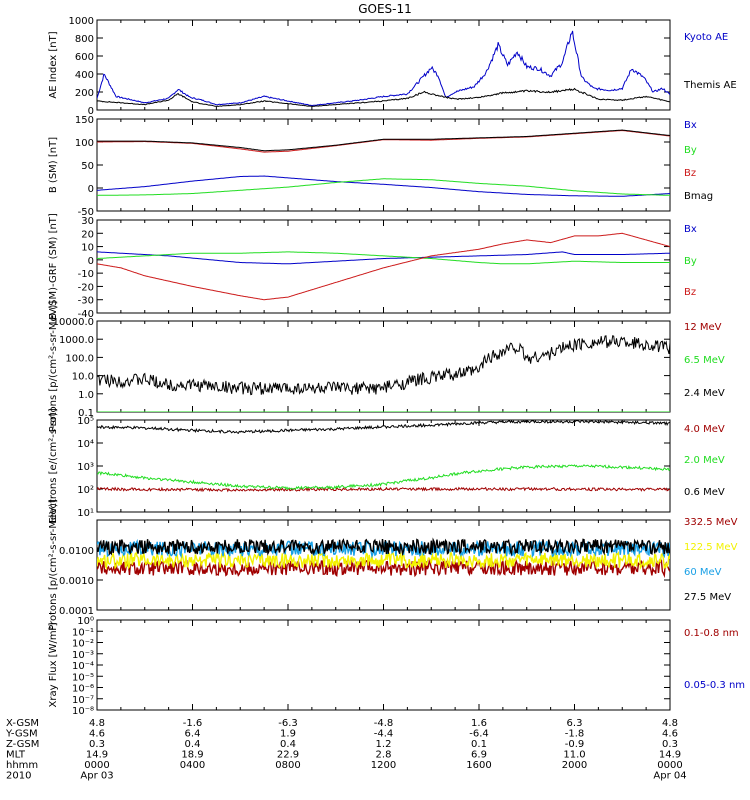 Image resolution: width=750 pixels, height=800 pixels. I want to click on legend-entry: 0.1-0.8 nm, so click(711, 633).